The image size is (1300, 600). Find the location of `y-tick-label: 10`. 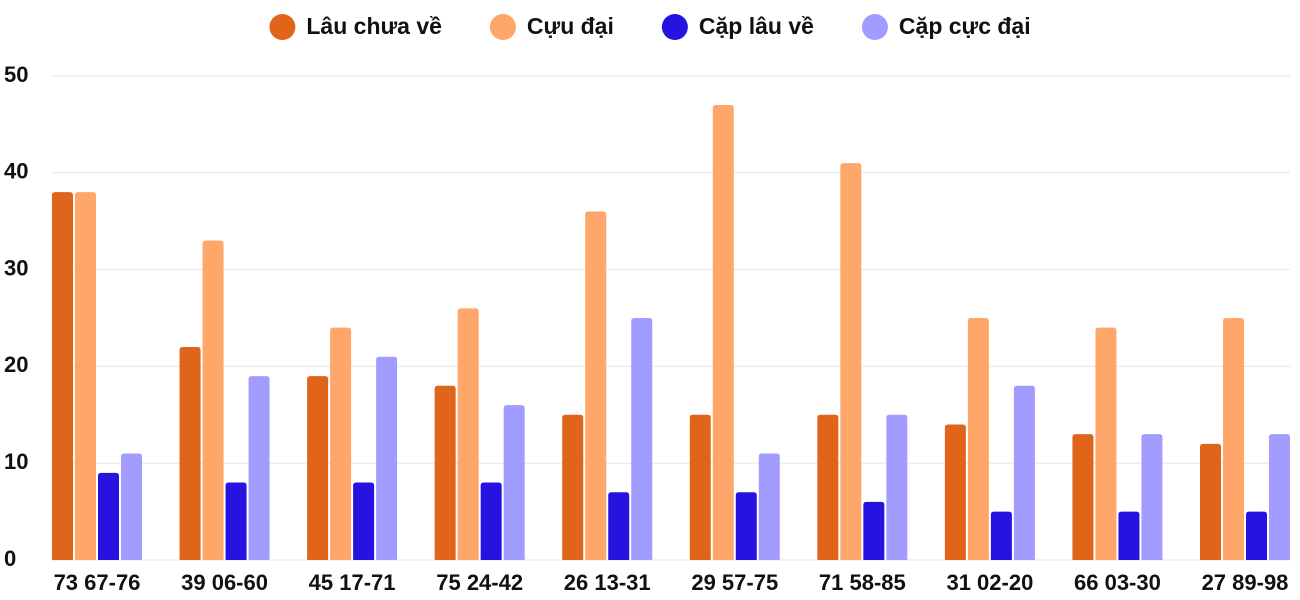

y-tick-label: 10 is located at coordinates (16, 461).